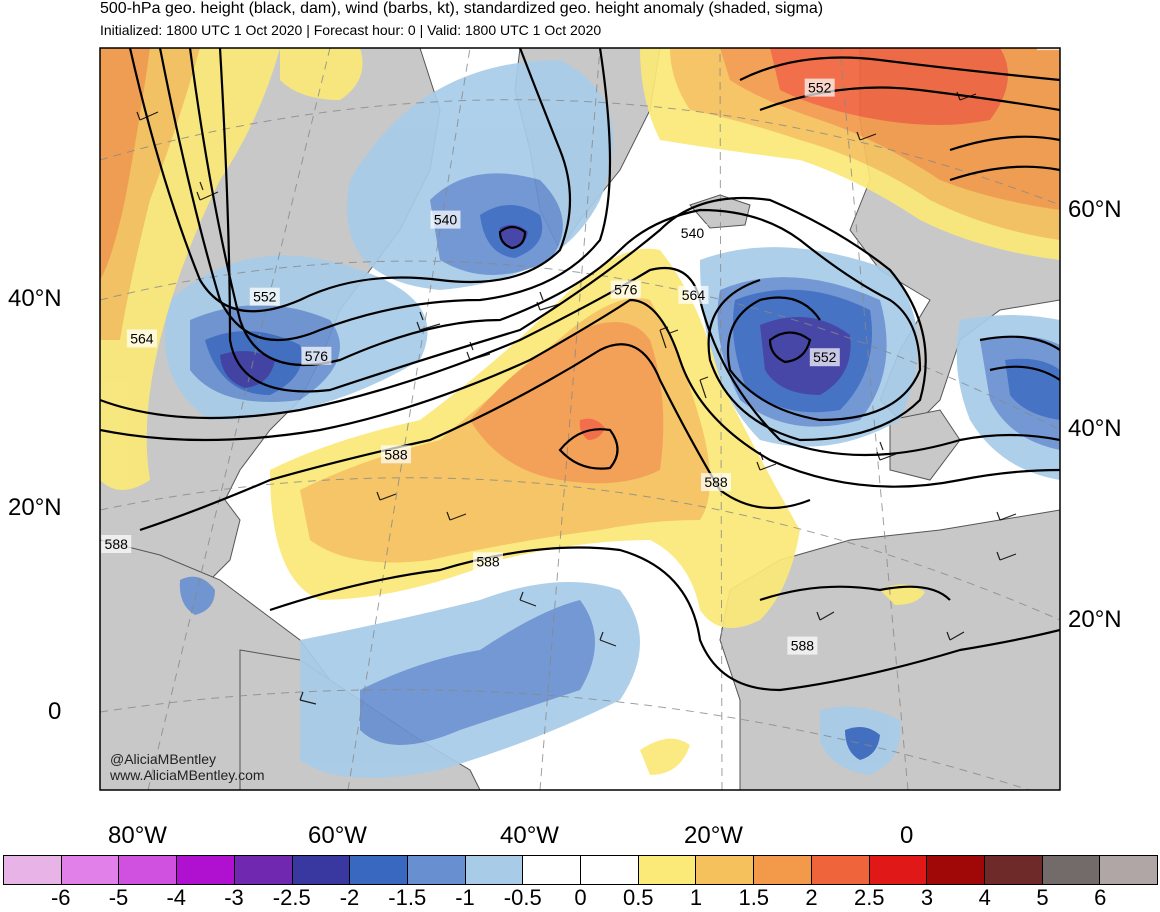  I want to click on colorbar-label: 0.5, so click(638, 897).